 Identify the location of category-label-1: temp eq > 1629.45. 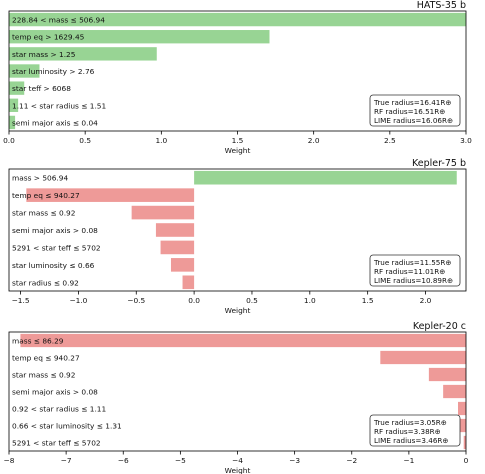
(48, 37).